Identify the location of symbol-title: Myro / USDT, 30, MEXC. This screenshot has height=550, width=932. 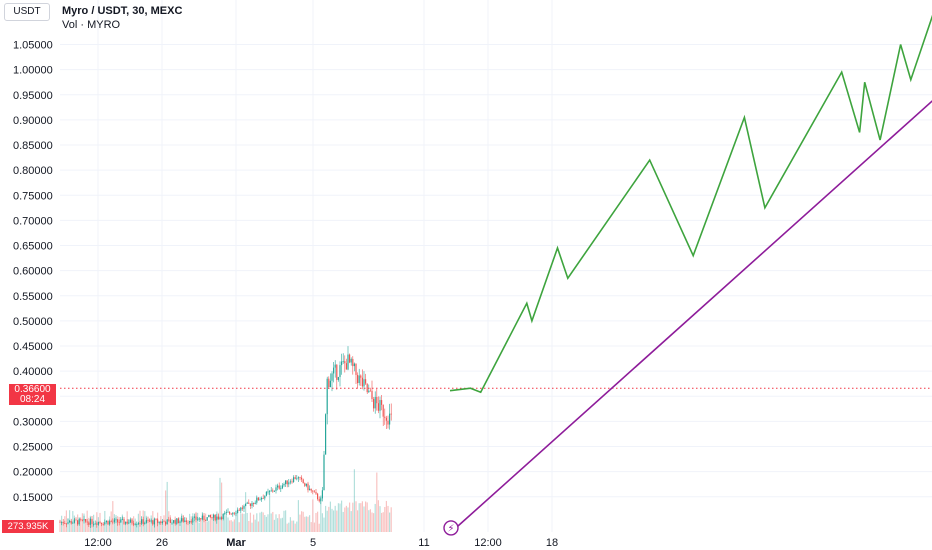
(122, 11).